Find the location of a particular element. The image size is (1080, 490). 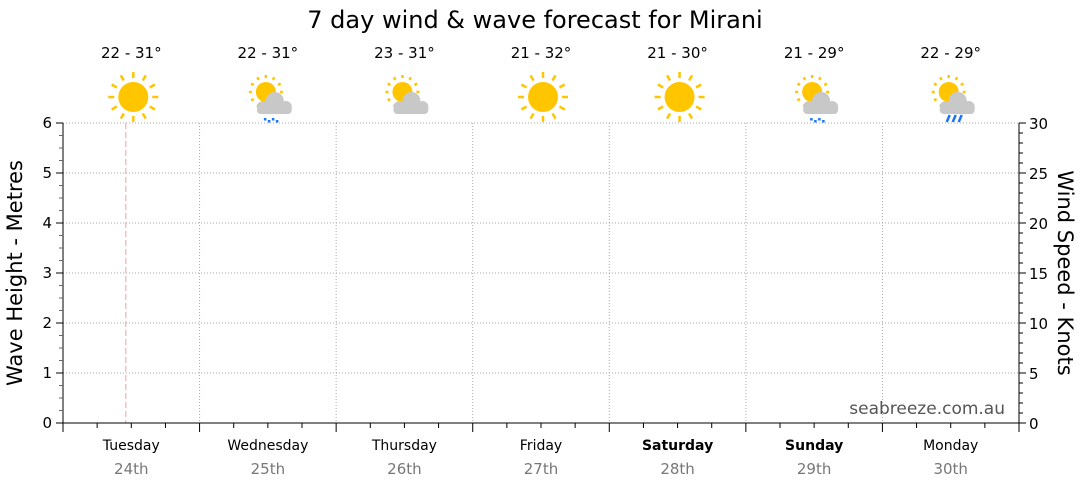

y2-tick-label: 10 is located at coordinates (1038, 324).